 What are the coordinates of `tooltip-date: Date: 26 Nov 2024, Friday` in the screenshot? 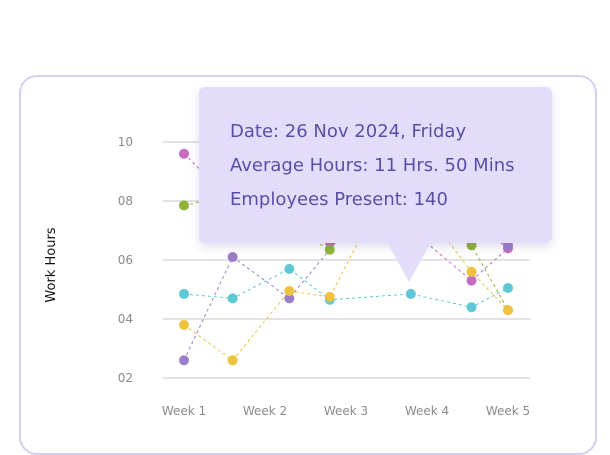 It's located at (348, 131).